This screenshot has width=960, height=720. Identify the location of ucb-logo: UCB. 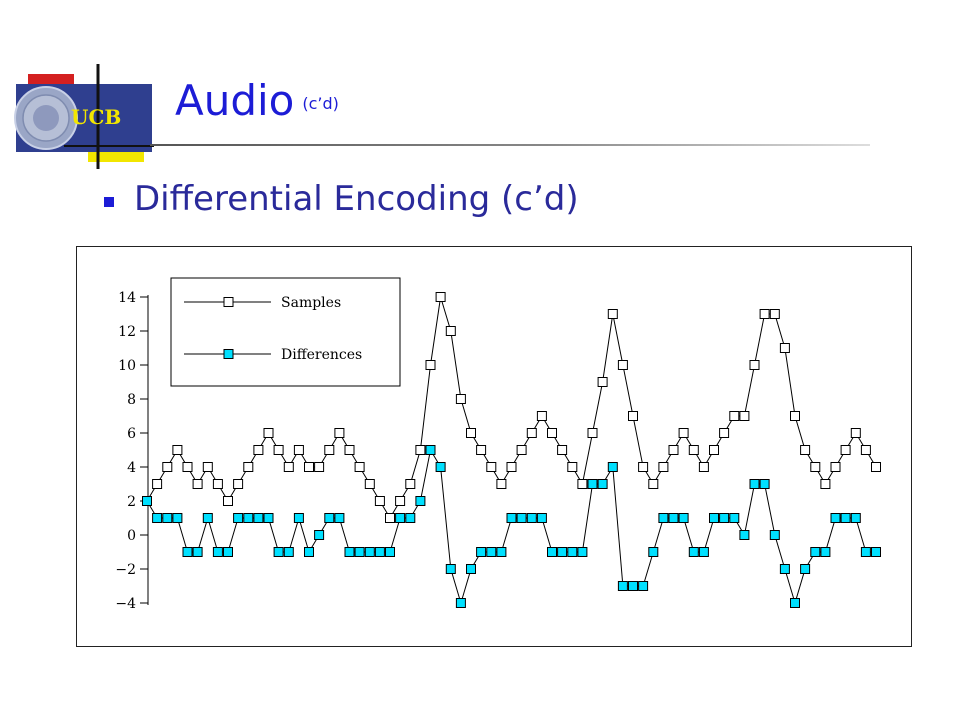
(94, 119).